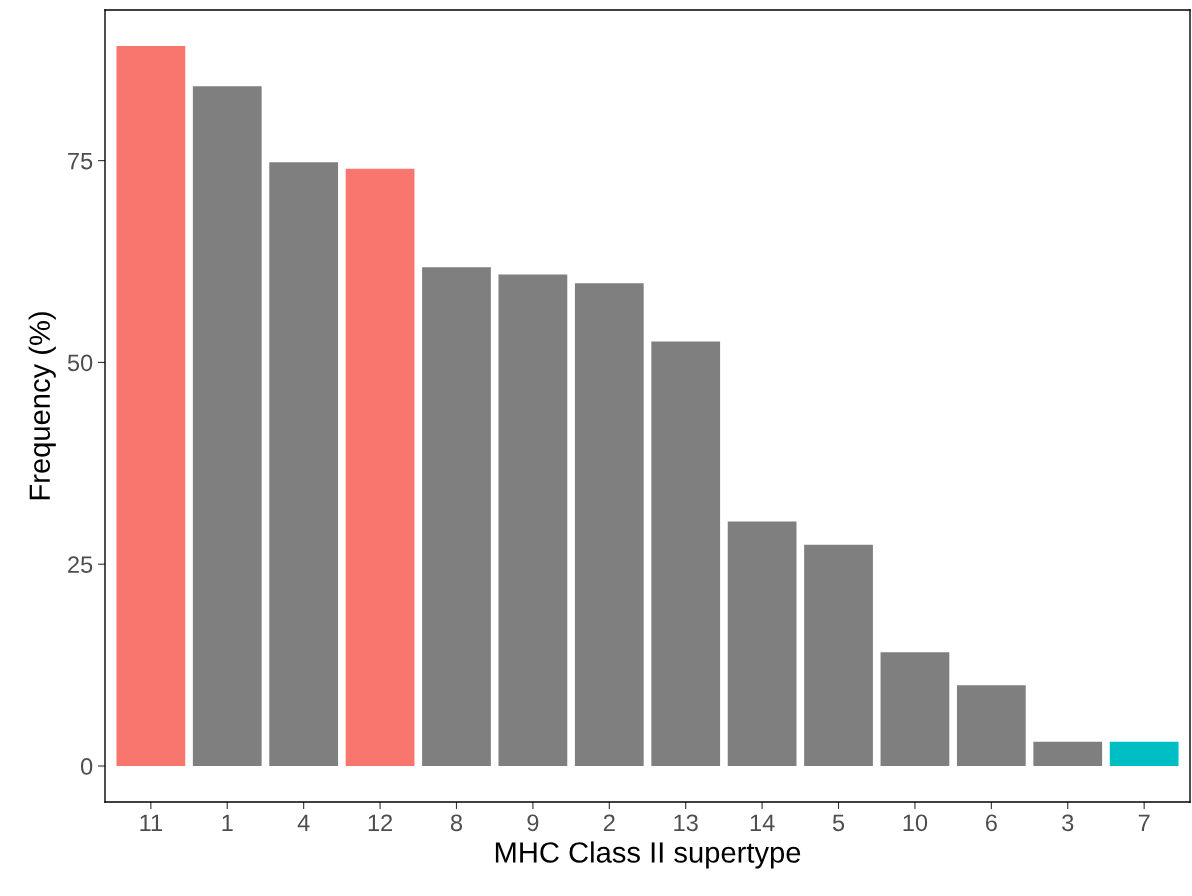 Image resolution: width=1192 pixels, height=896 pixels. What do you see at coordinates (838, 823) in the screenshot?
I see `x-tick-label: 5` at bounding box center [838, 823].